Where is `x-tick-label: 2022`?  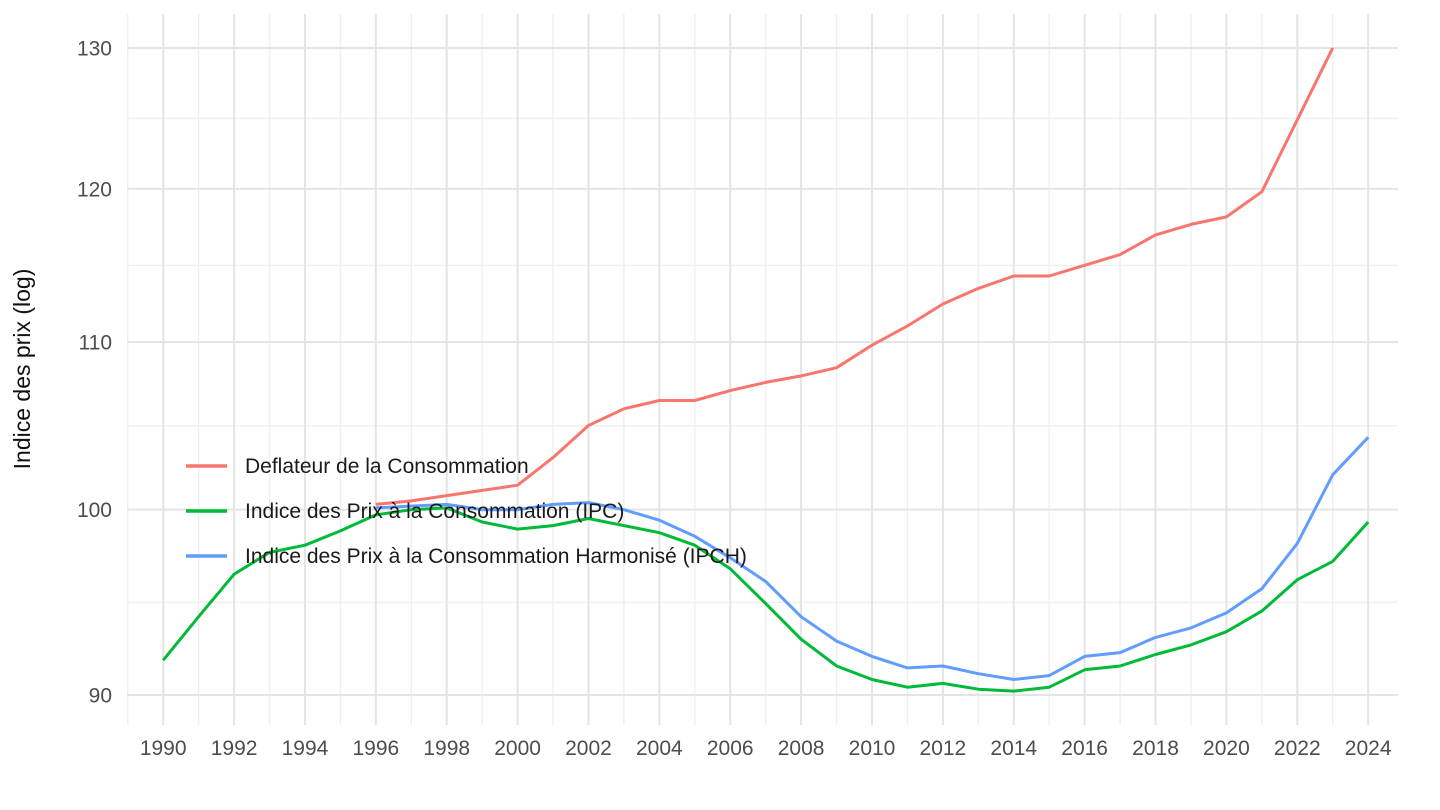 x-tick-label: 2022 is located at coordinates (1297, 748).